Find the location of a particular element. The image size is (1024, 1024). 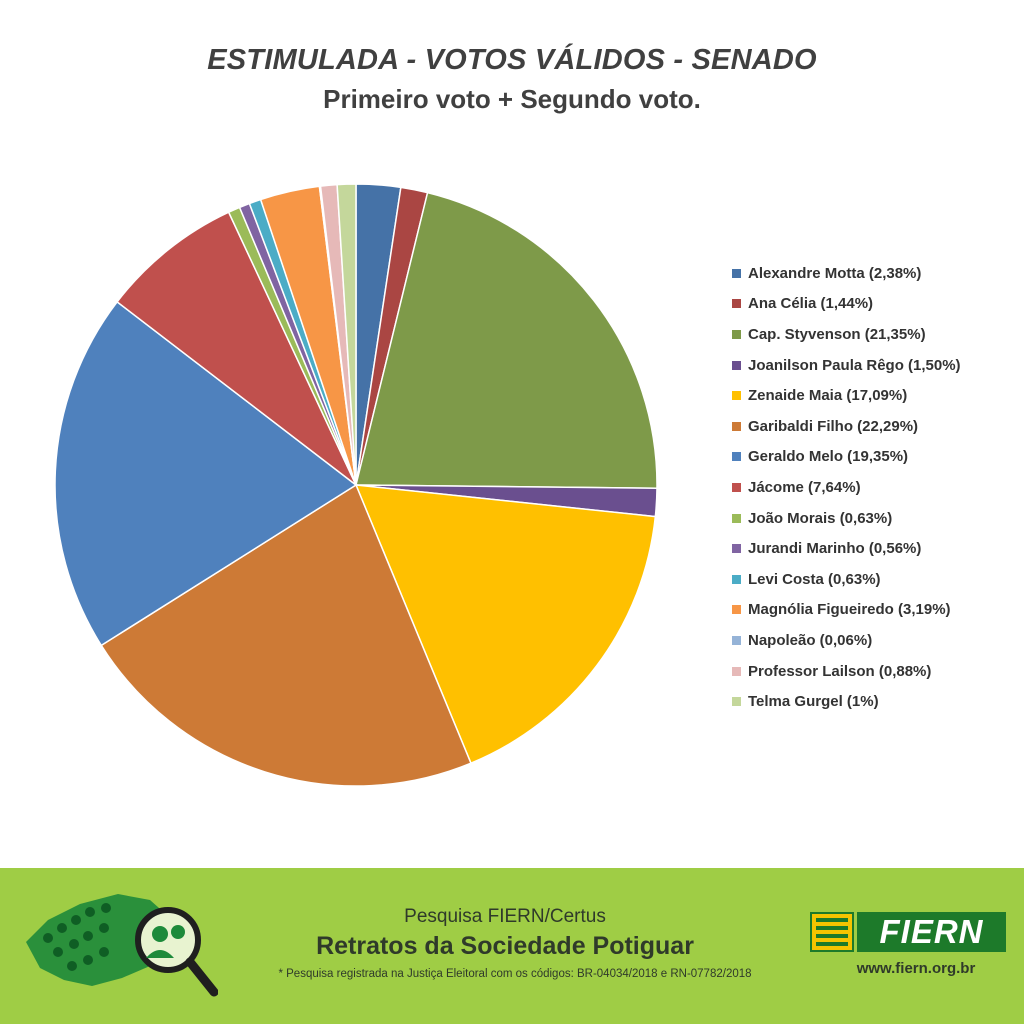

legend-item: Telma Gurgel (1%) is located at coordinates (846, 701).